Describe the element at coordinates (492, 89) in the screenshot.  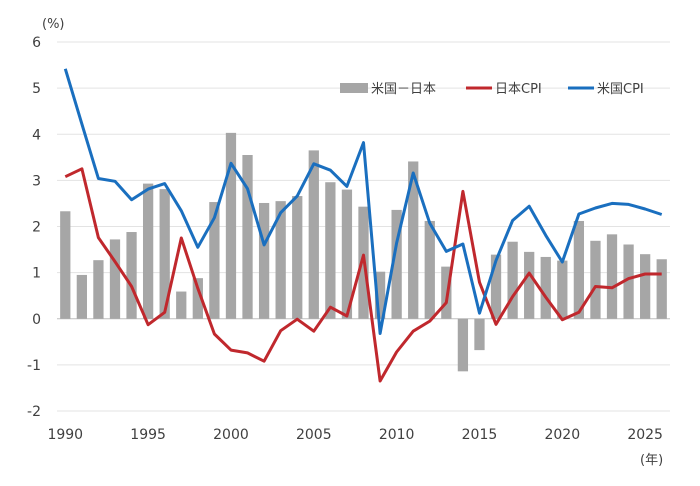
I see `legend: 米国－日本 日本CPI 米国CPI` at that location.